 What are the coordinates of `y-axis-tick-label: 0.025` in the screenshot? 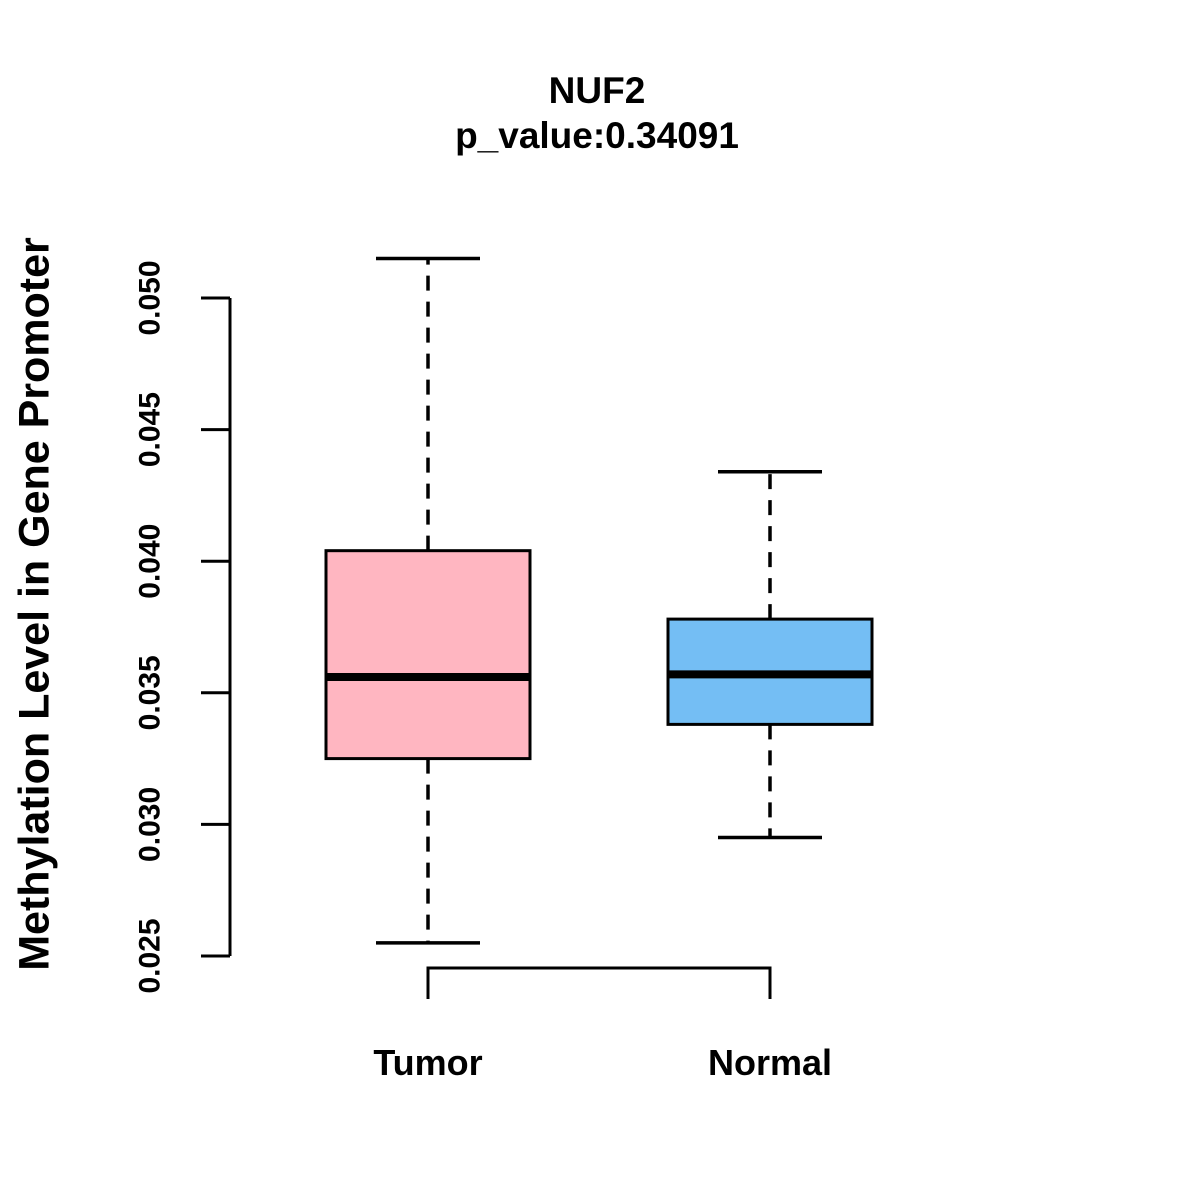 It's located at (150, 955).